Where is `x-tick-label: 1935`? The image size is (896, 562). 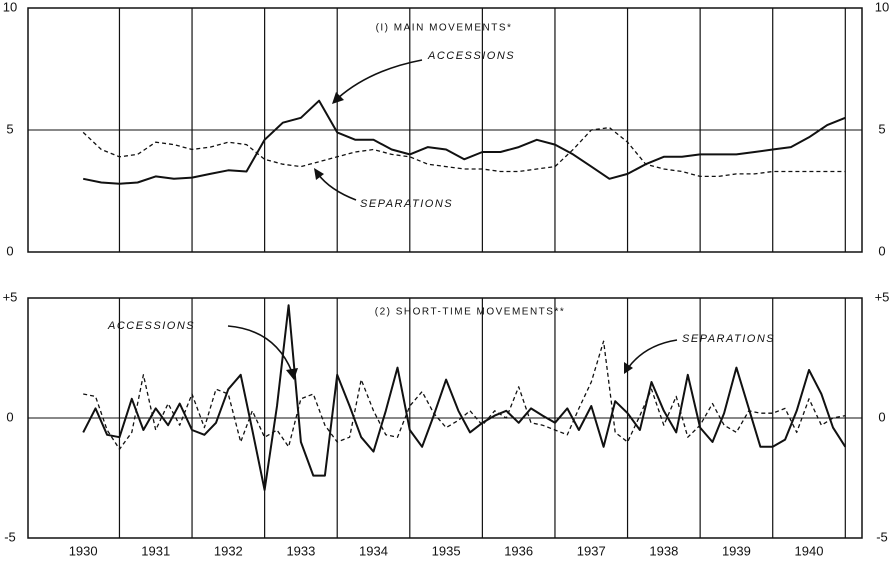 x-tick-label: 1935 is located at coordinates (446, 550).